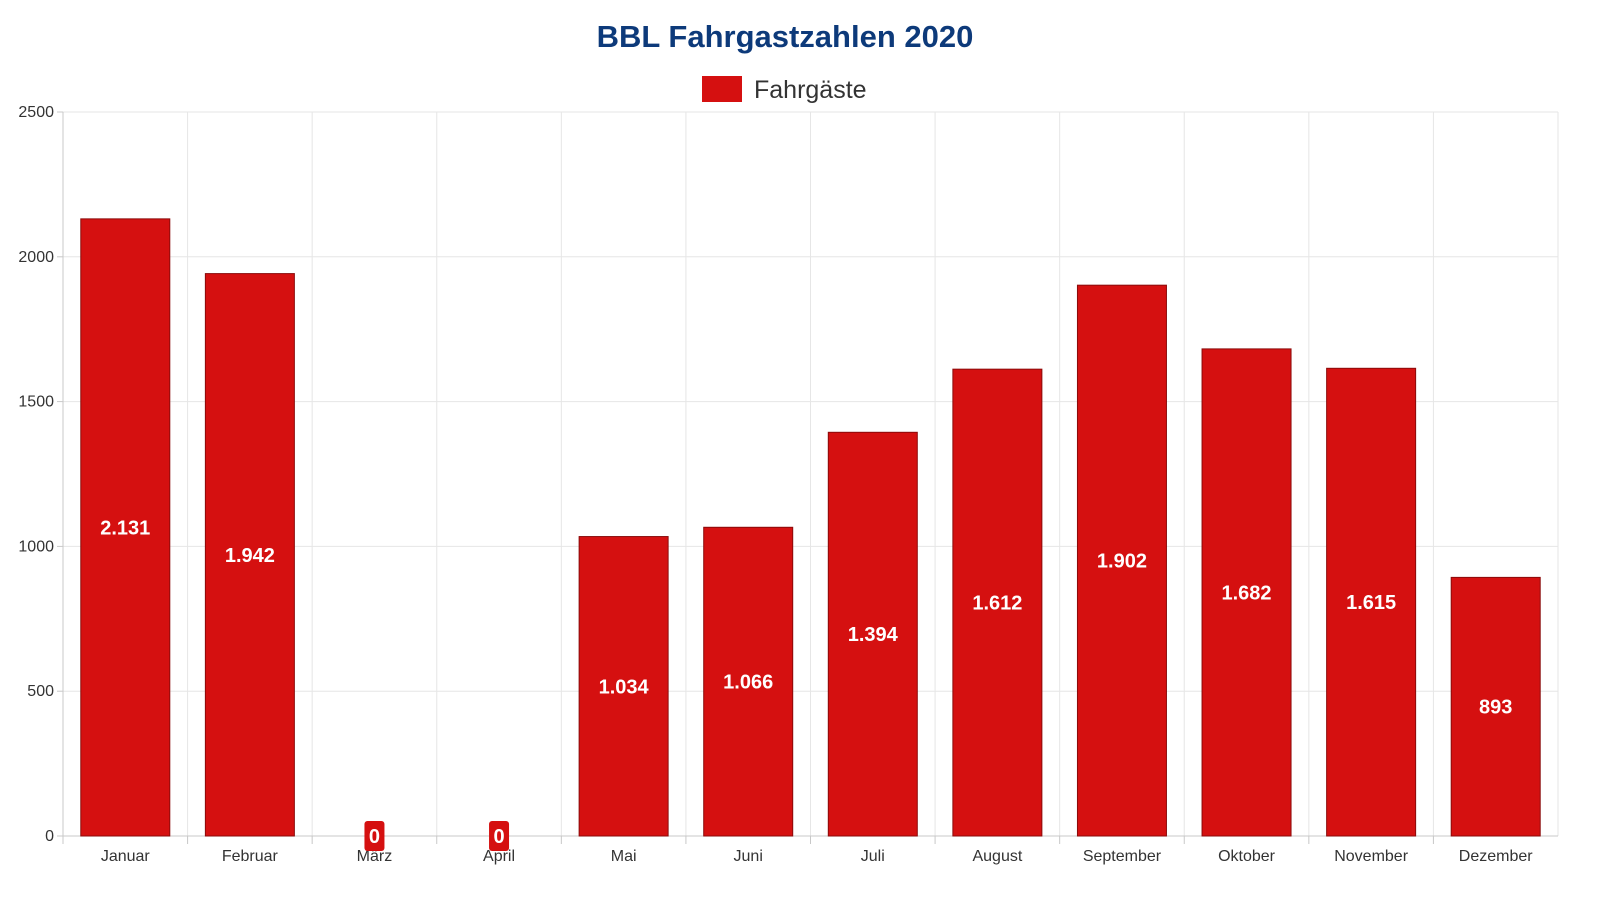  I want to click on data-label: 1.615, so click(1371, 603).